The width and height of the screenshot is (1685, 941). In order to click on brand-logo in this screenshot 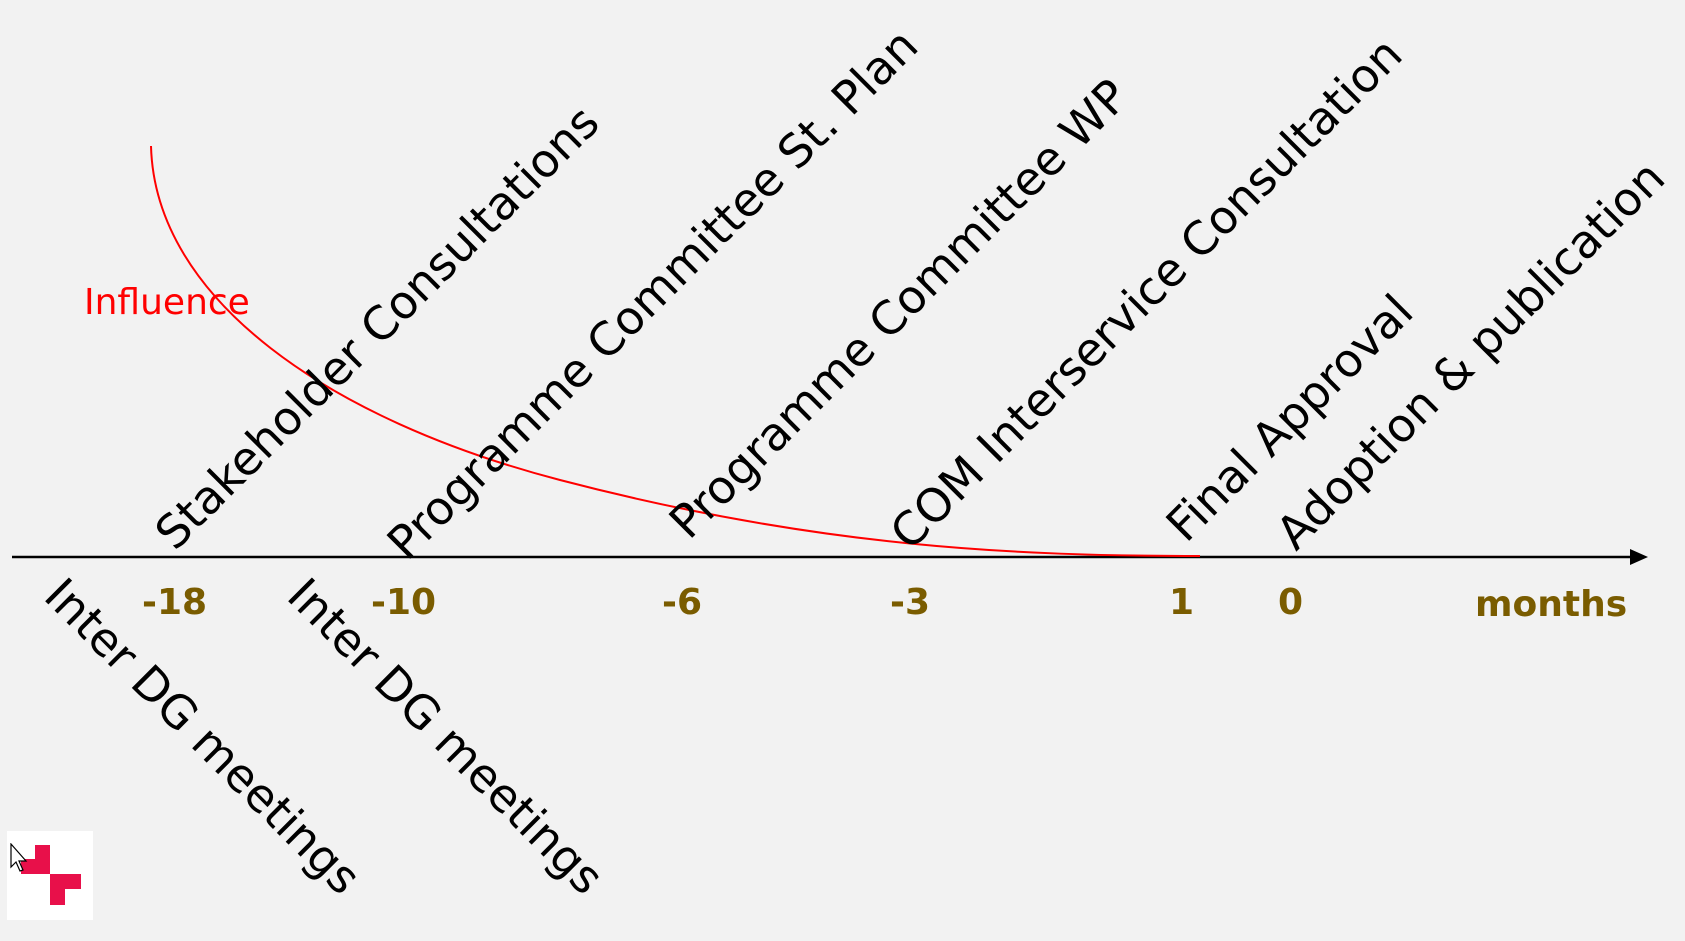, I will do `click(50, 875)`.